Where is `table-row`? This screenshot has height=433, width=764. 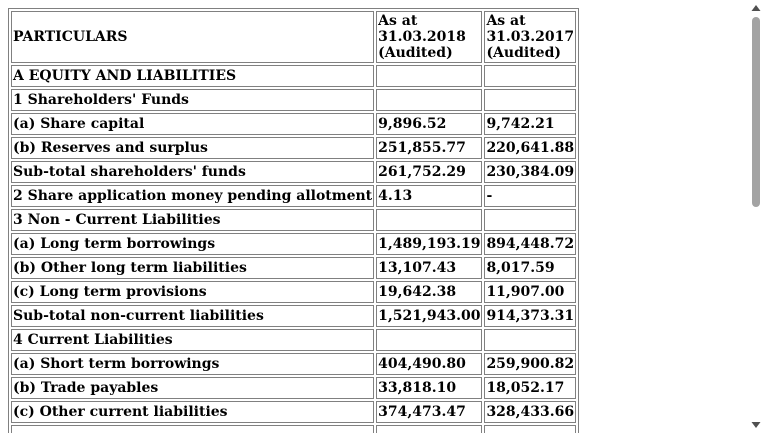 table-row is located at coordinates (294, 429).